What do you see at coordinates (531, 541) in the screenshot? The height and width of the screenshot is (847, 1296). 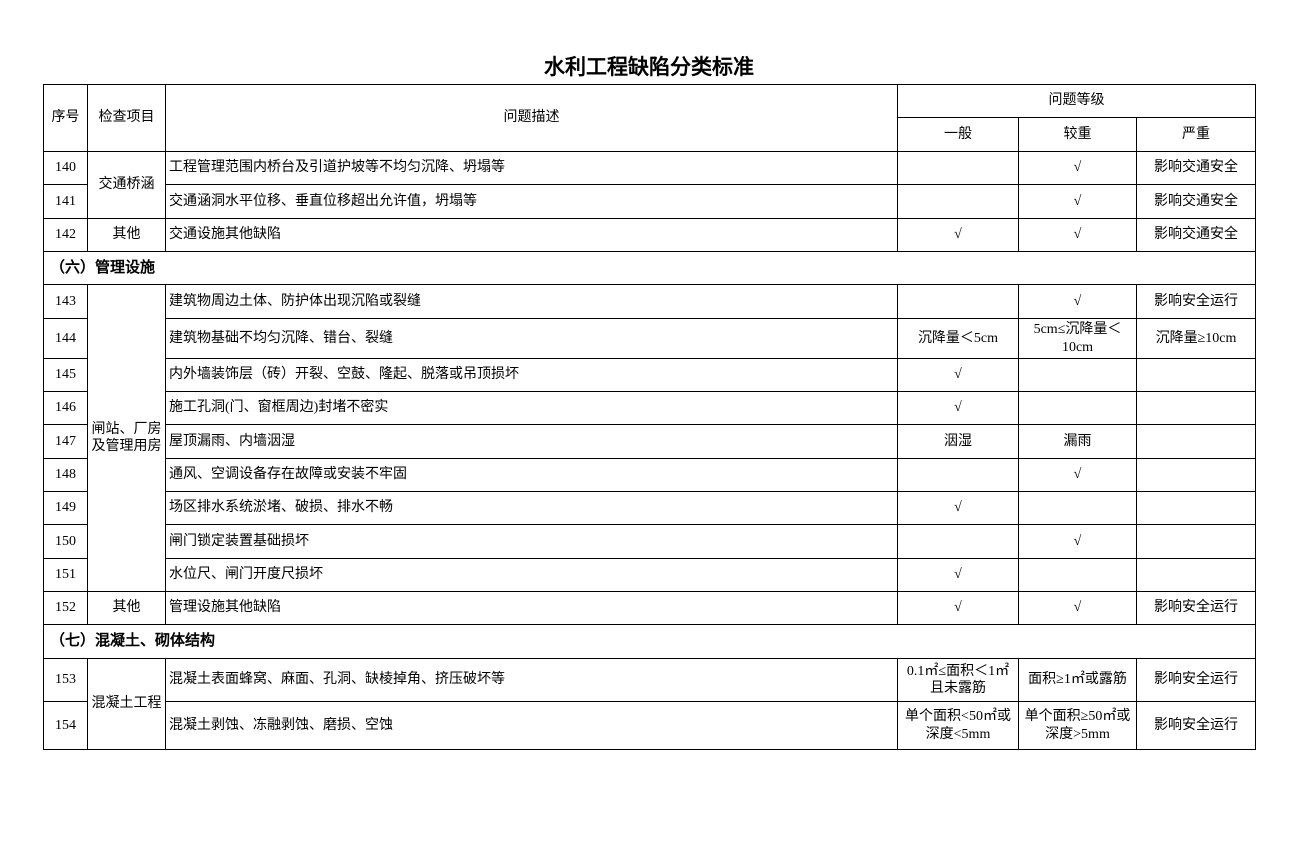 I see `description-cell: 闸门锁定装置基础损坏` at bounding box center [531, 541].